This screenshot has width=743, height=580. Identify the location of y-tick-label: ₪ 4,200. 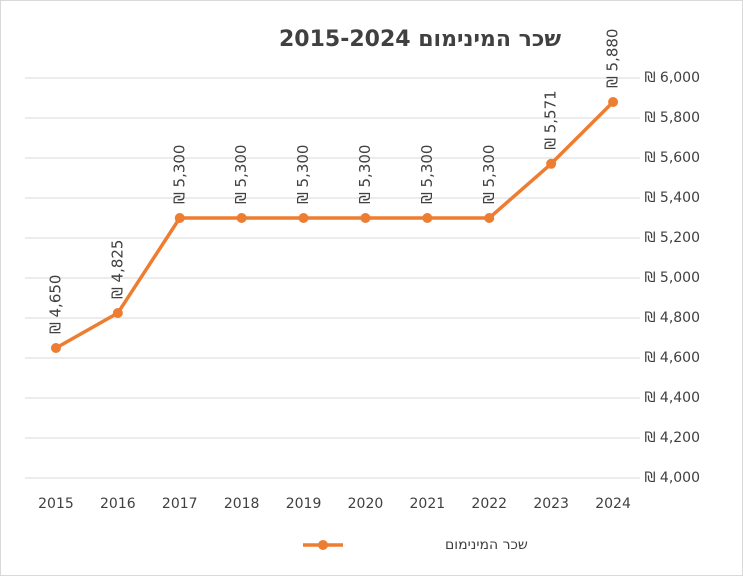
(672, 438).